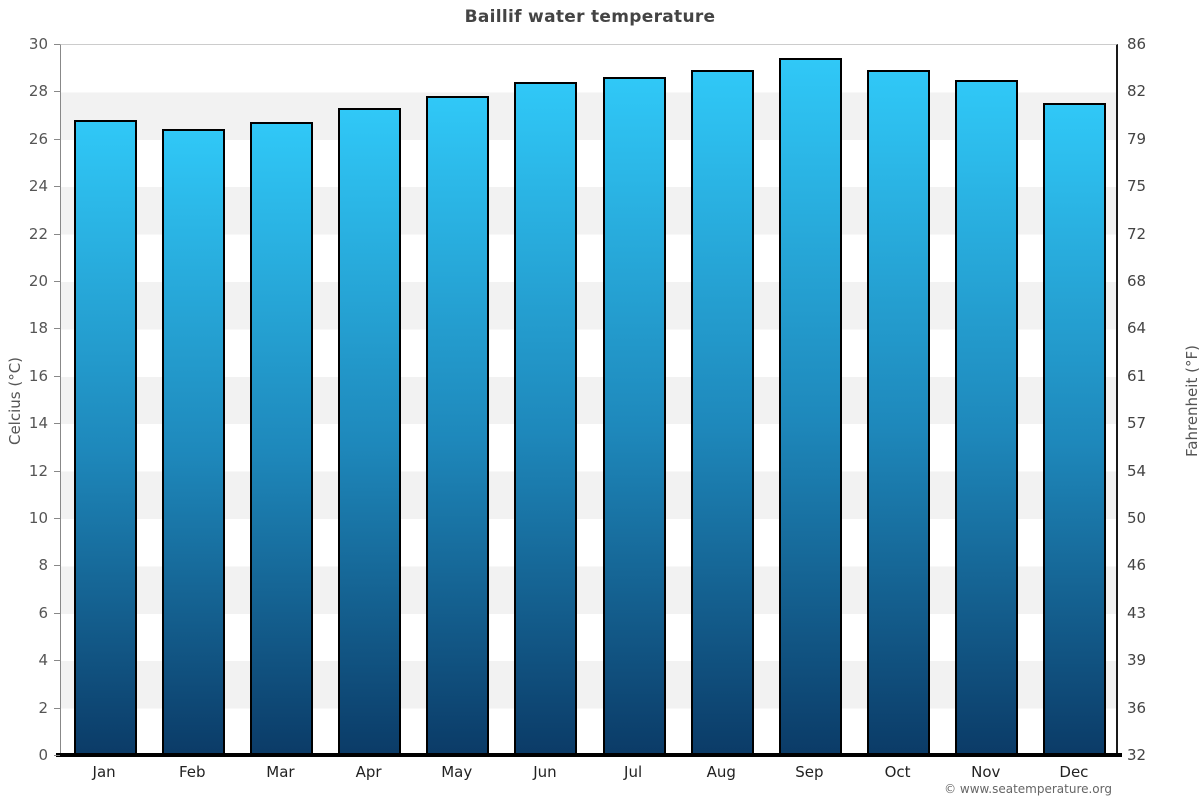 Image resolution: width=1200 pixels, height=800 pixels. What do you see at coordinates (1137, 44) in the screenshot?
I see `ytick-right-86: 86` at bounding box center [1137, 44].